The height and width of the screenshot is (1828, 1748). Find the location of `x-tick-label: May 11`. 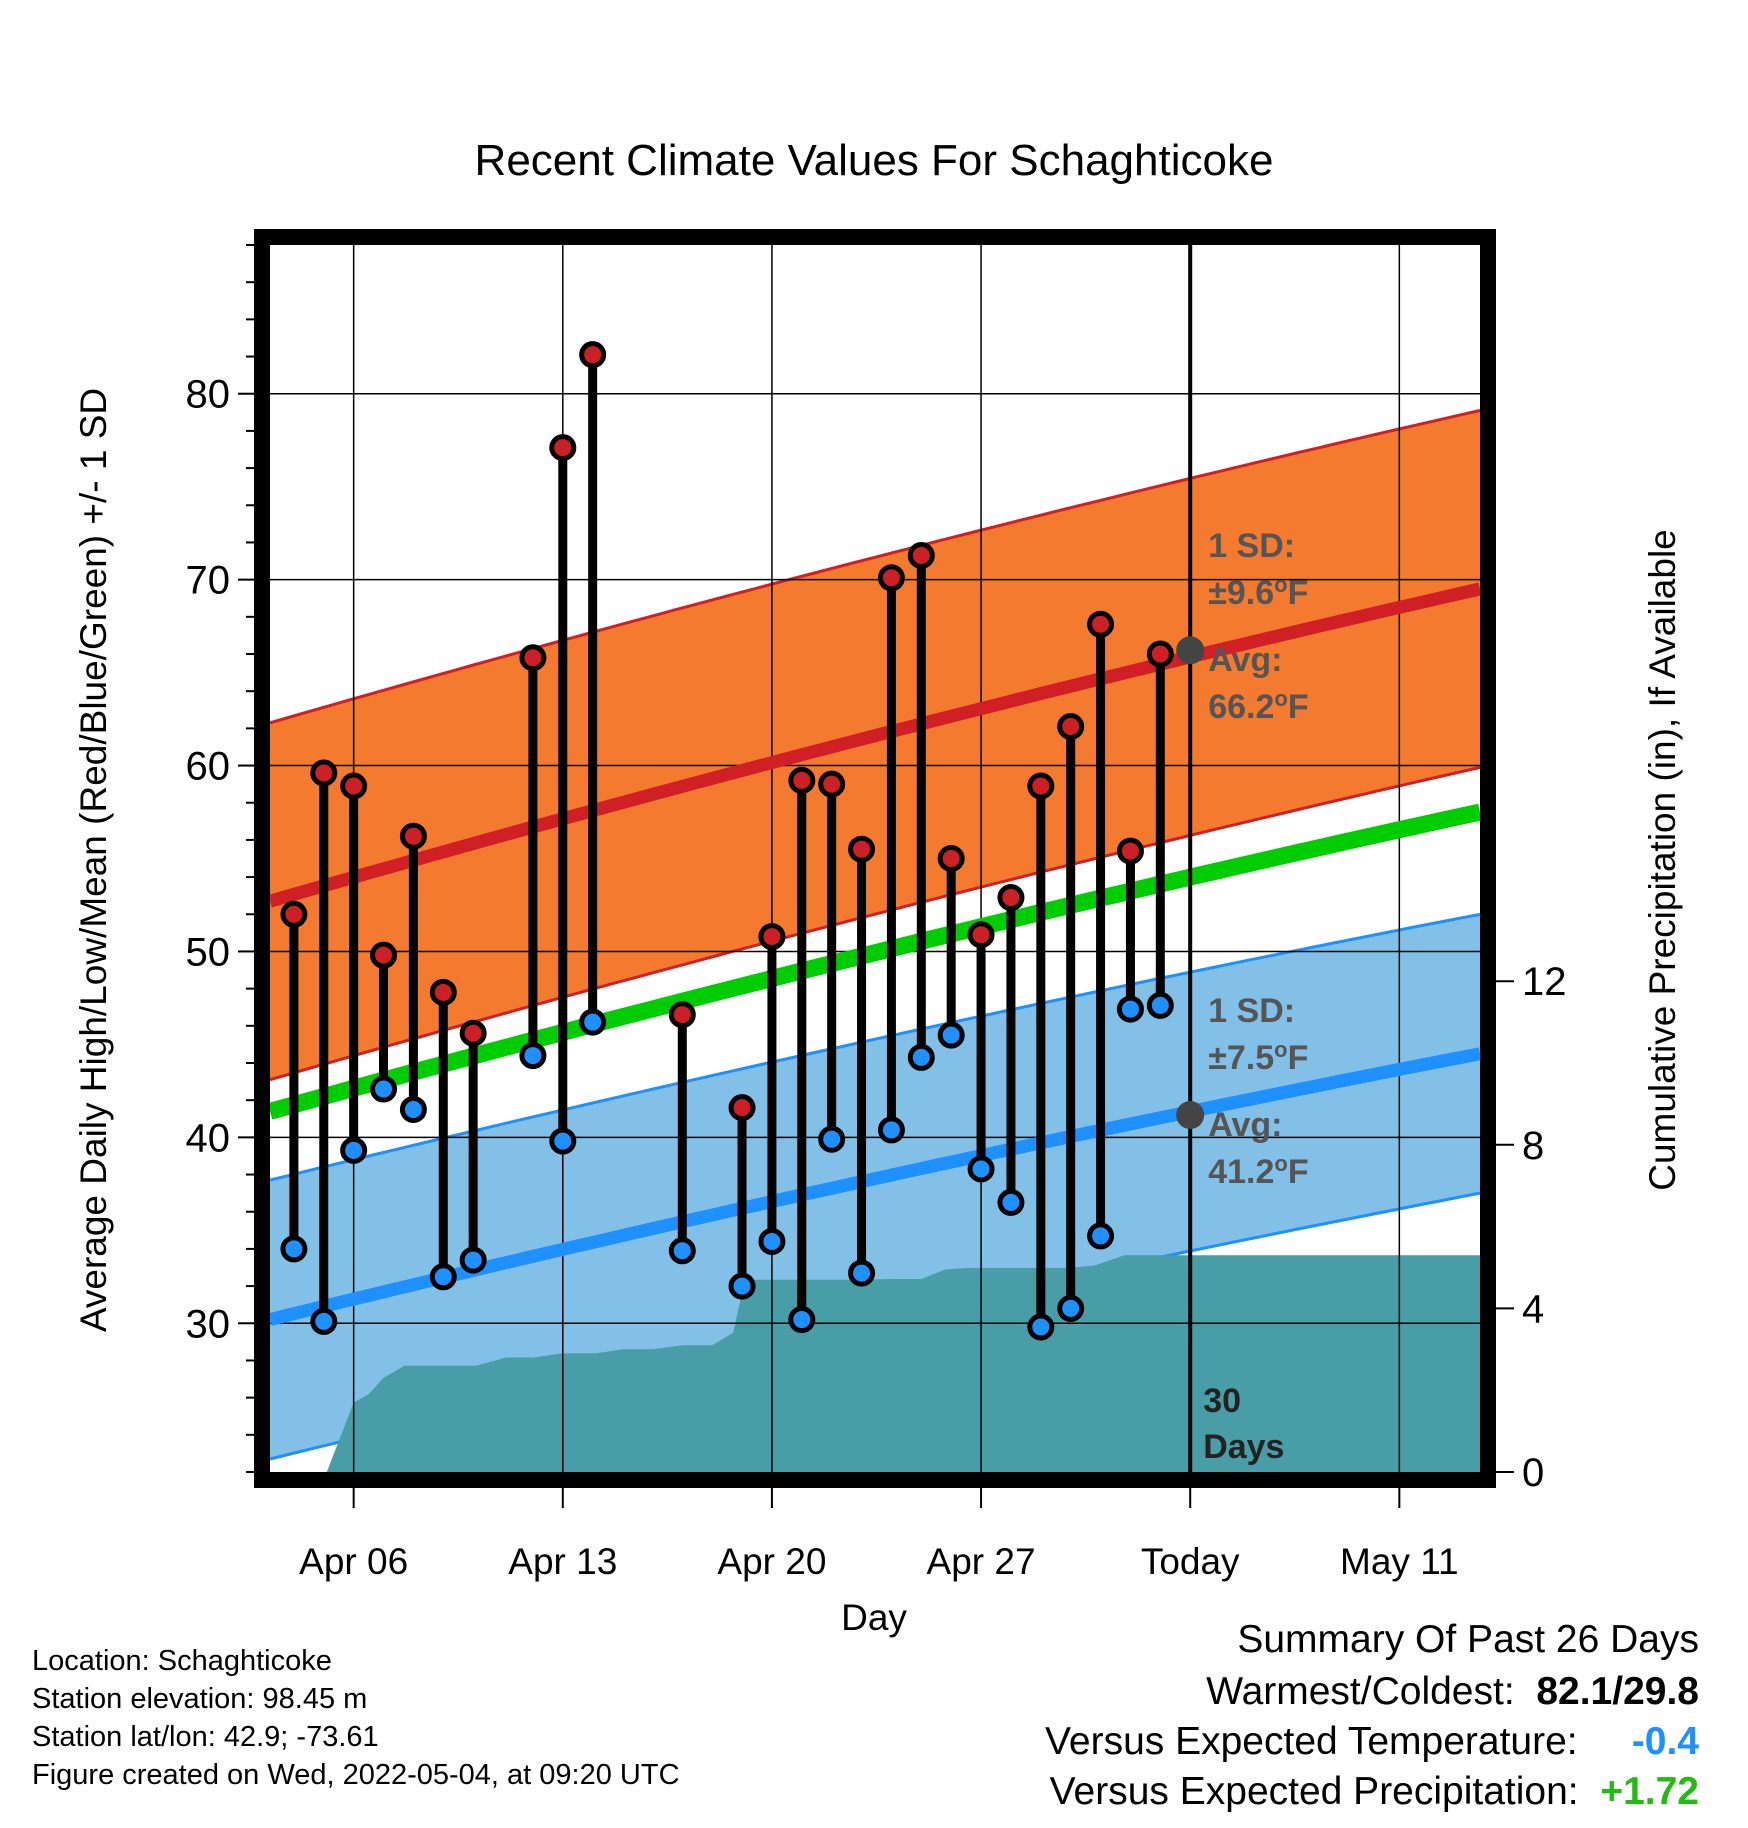

x-tick-label: May 11 is located at coordinates (1399, 1561).